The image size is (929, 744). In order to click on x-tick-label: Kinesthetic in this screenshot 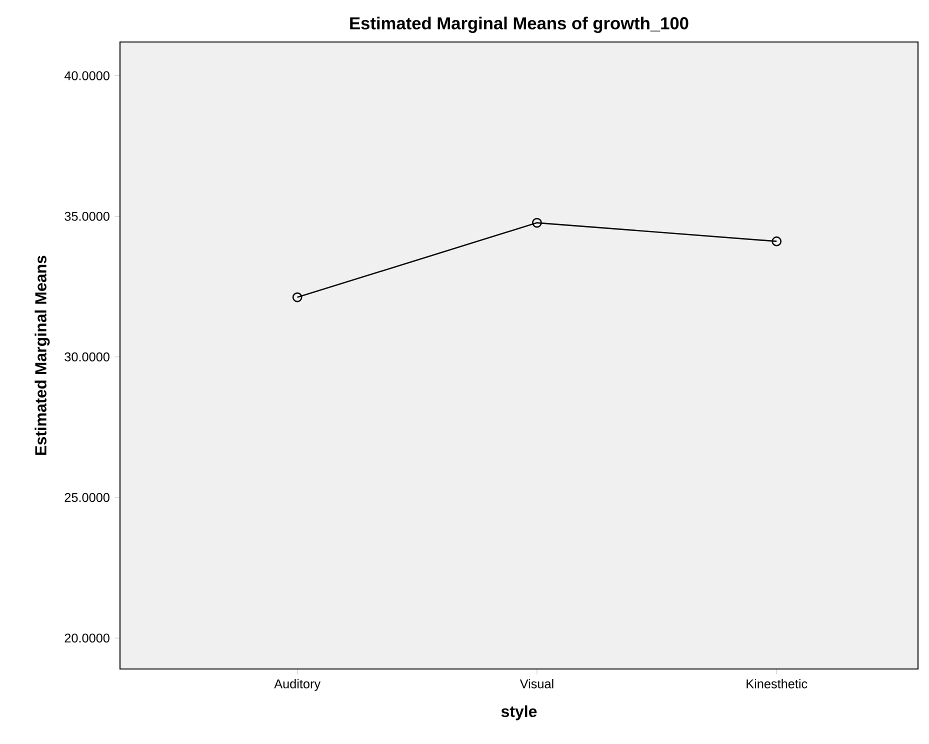, I will do `click(777, 683)`.